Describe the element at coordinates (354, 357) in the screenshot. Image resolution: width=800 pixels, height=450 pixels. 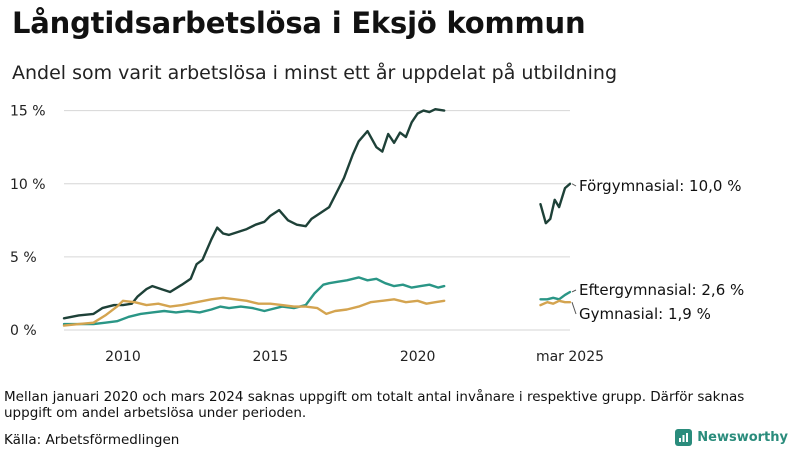
I see `x-axis-ticks: 2010 2015 2020 mar 2025` at that location.